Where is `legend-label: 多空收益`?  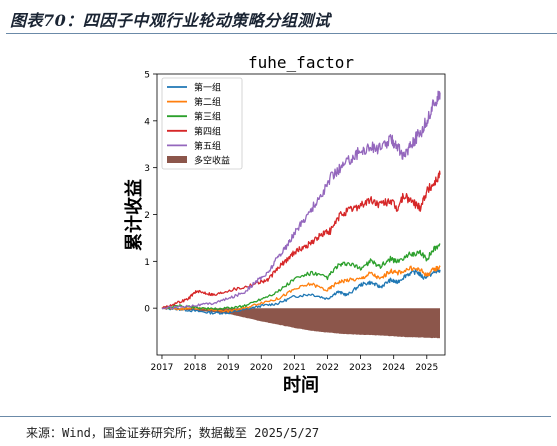
legend-label: 多空收益 is located at coordinates (212, 161).